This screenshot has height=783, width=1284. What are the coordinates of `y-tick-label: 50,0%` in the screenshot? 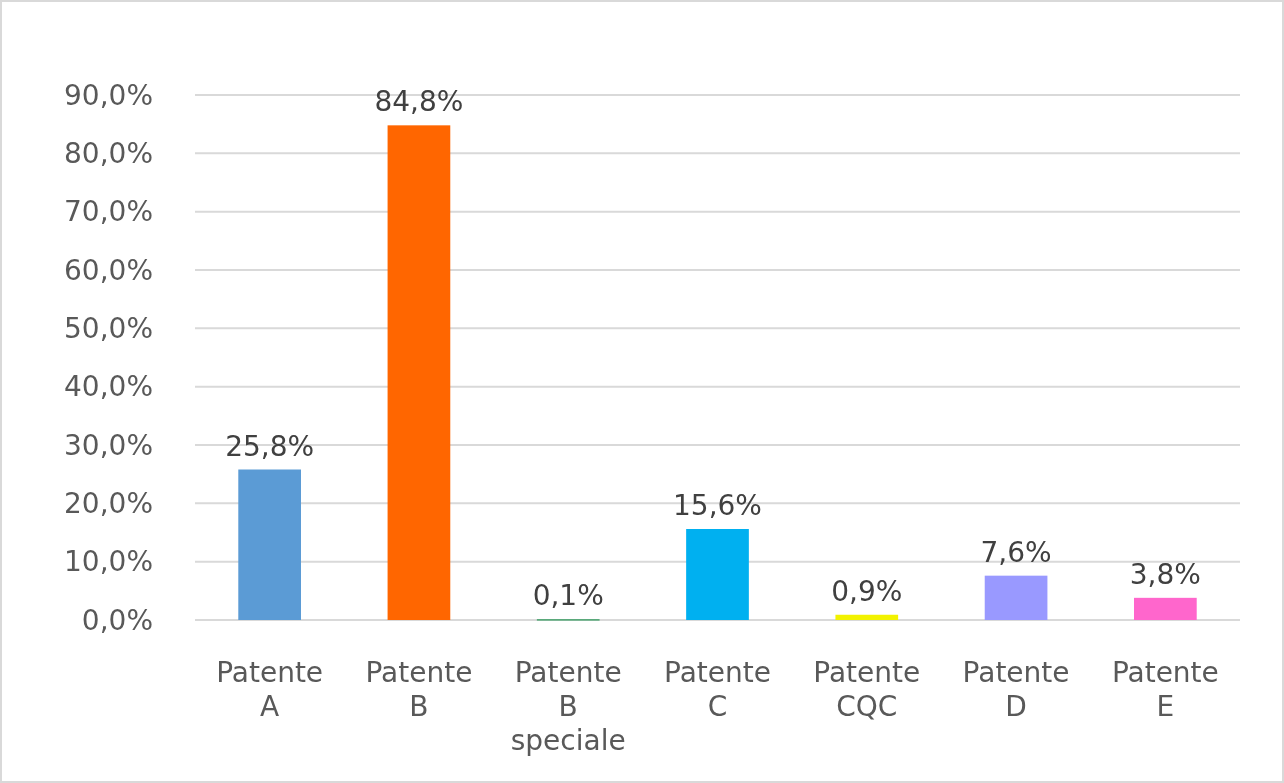 It's located at (108, 329).